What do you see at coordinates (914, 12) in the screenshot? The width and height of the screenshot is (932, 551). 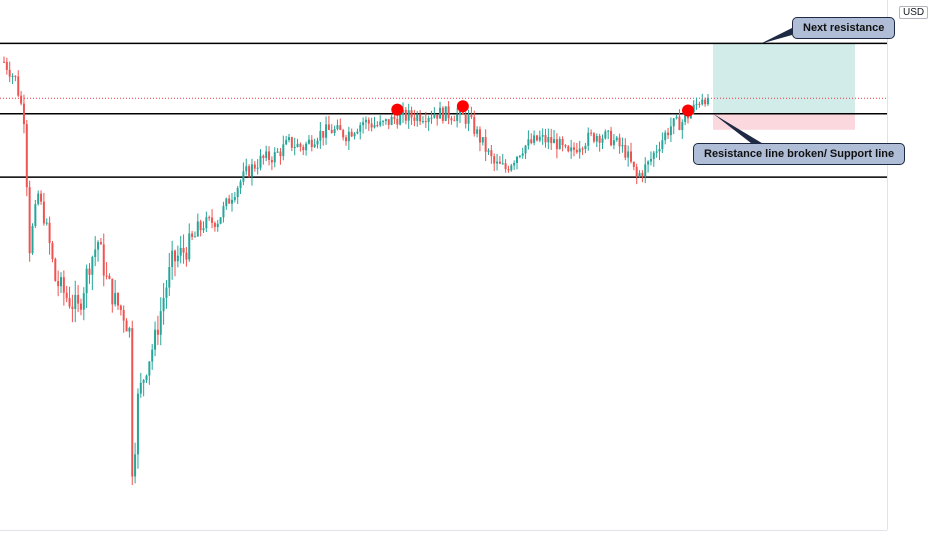 I see `currency-button: USD` at bounding box center [914, 12].